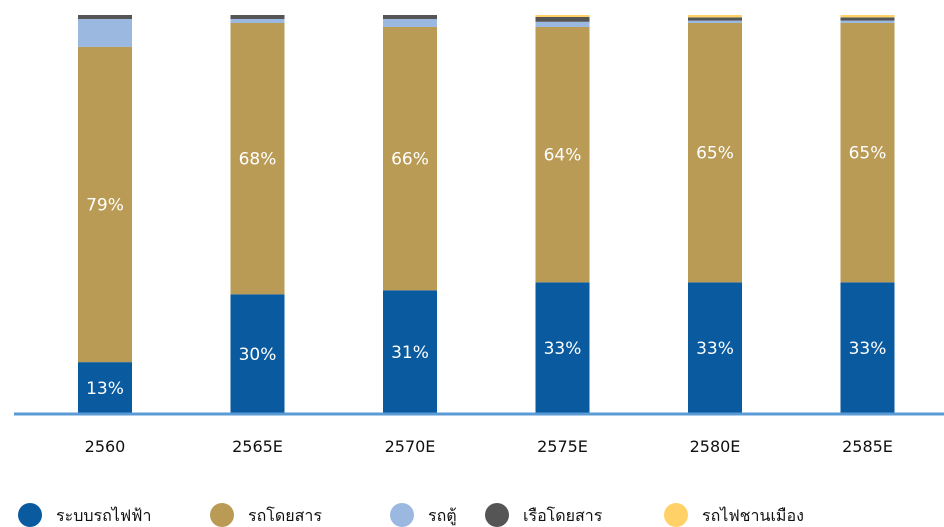  I want to click on bar-segment-เรือโดยสาร-2575E, so click(562, 19).